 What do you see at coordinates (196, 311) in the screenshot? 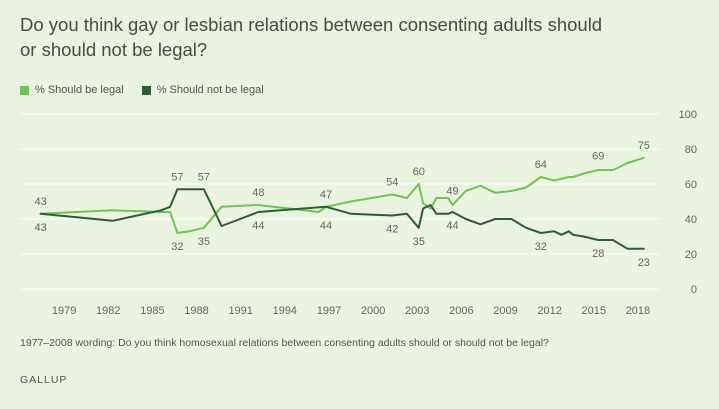
I see `x-tick-label: 1988` at bounding box center [196, 311].